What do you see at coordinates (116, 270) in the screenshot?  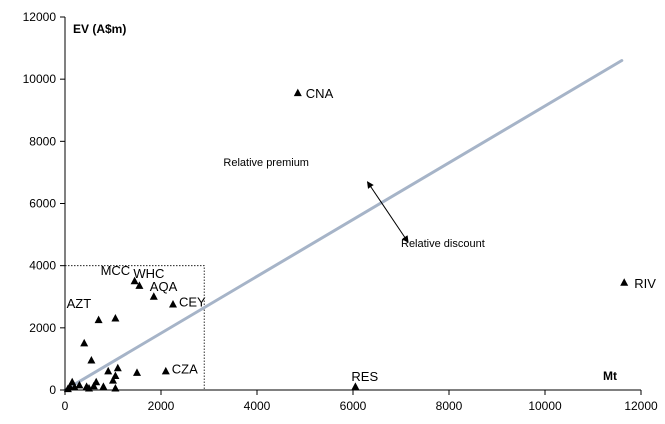 I see `point-label: MCC` at bounding box center [116, 270].